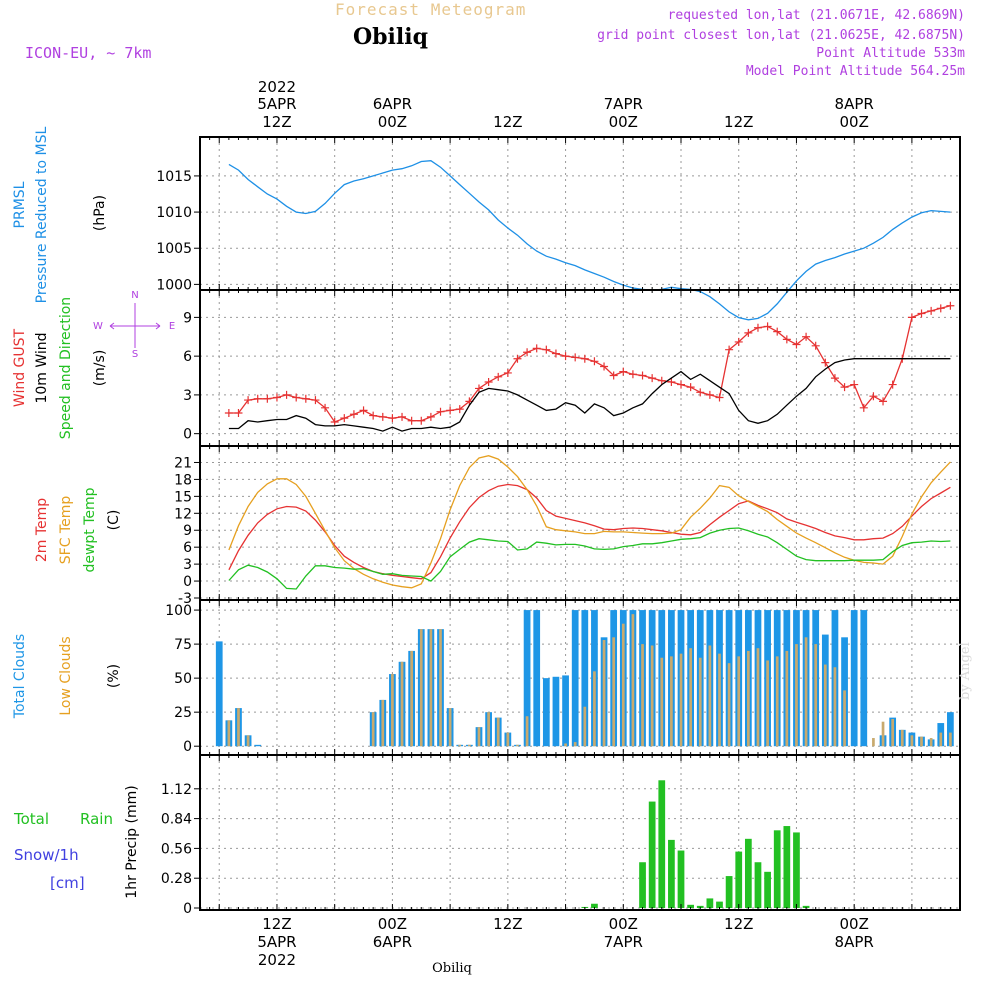  I want to click on total-clouds-label: Total Clouds, so click(20, 676).